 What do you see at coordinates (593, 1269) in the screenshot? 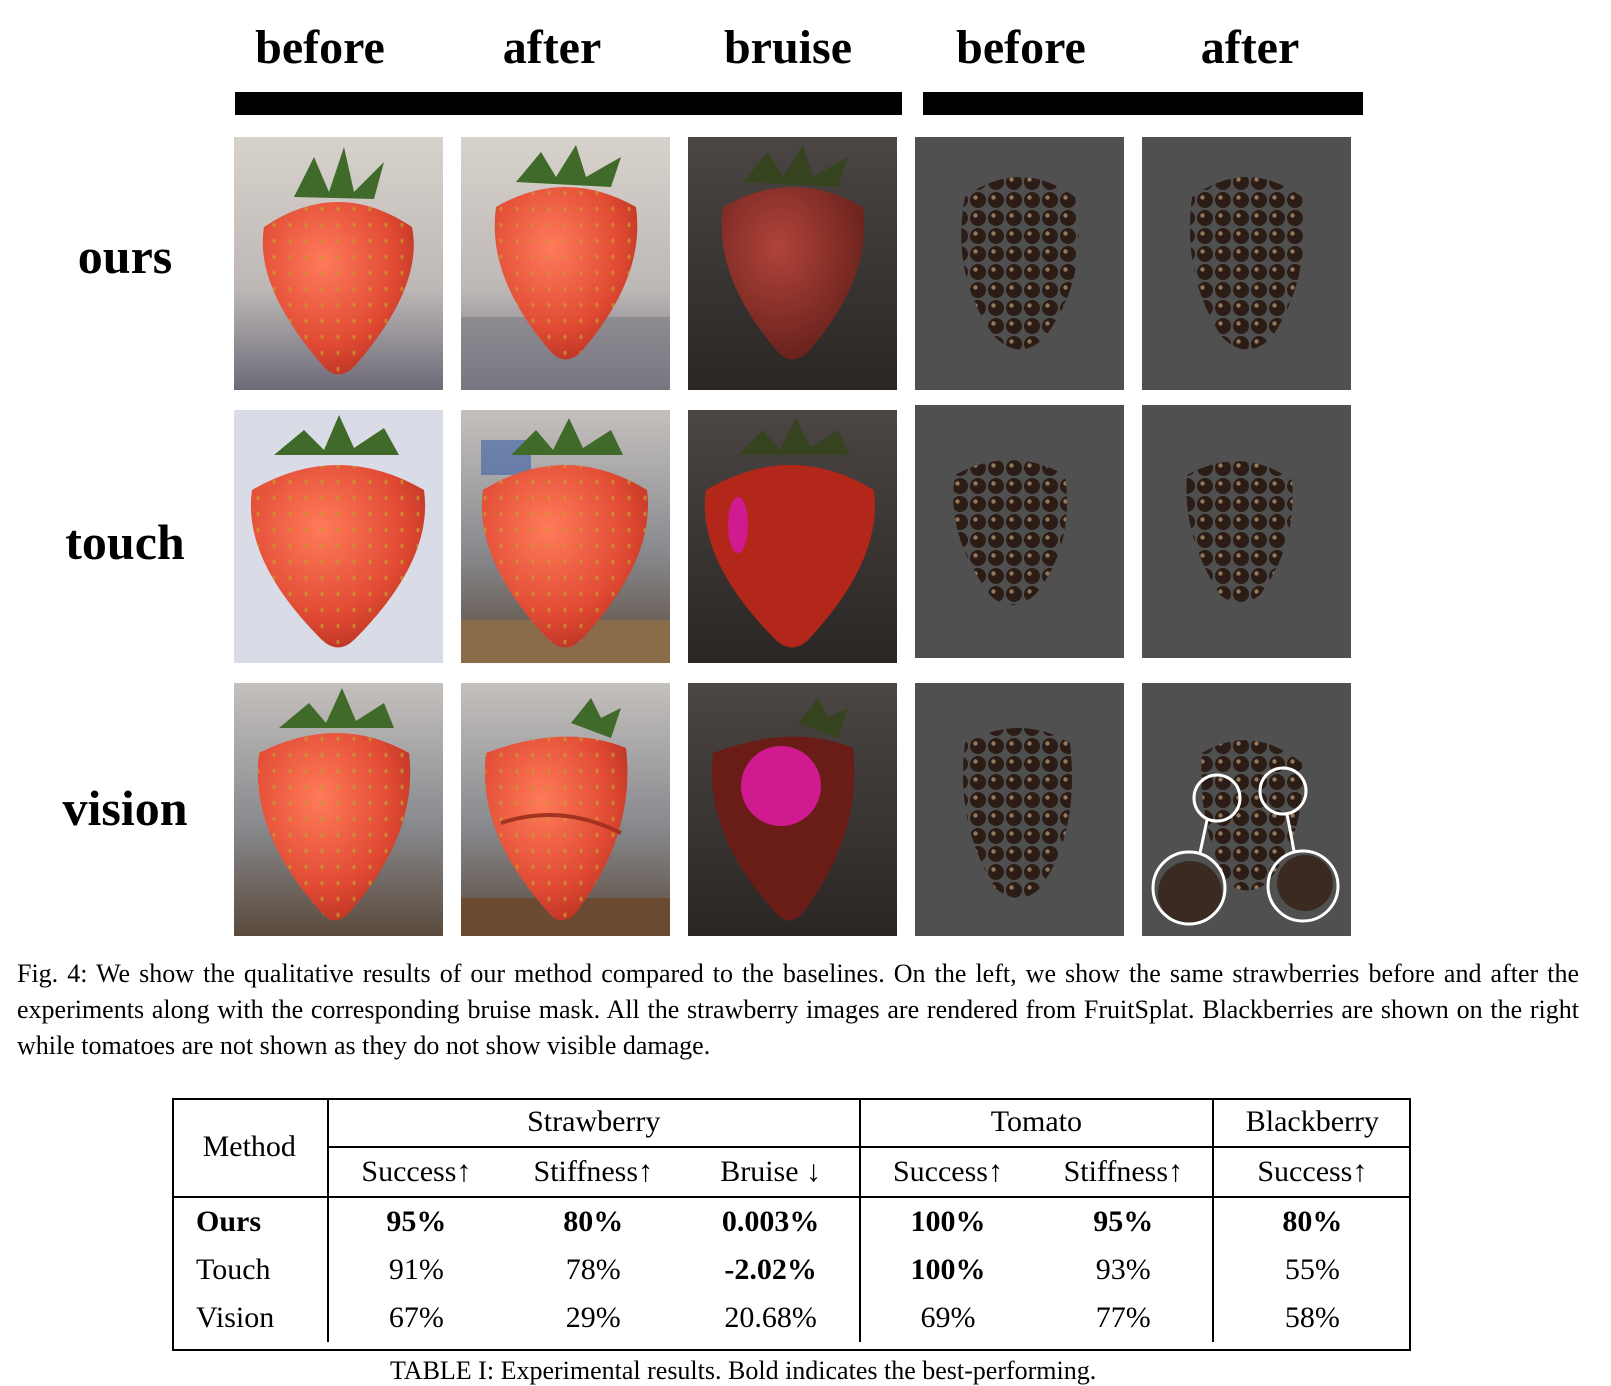
I see `table-cell: 78%` at bounding box center [593, 1269].